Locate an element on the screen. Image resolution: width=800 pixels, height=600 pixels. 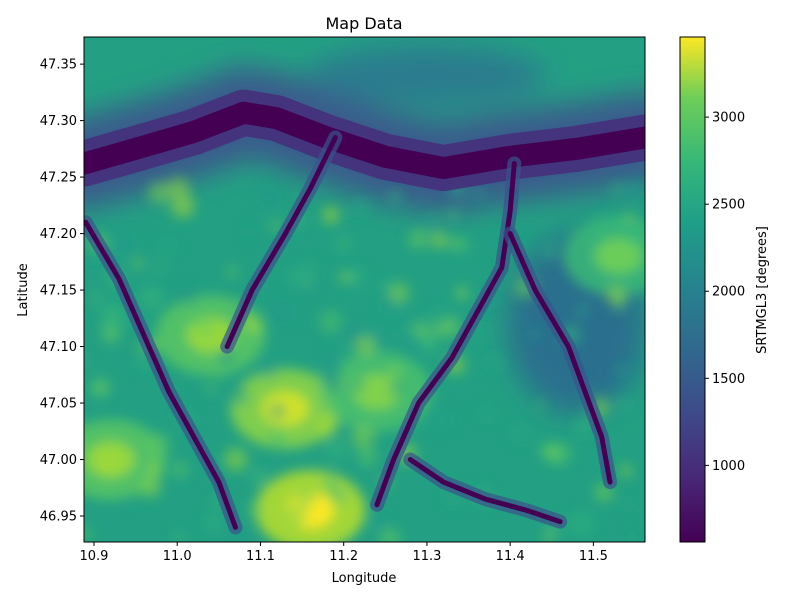
colorbar-tick-label: 3000 is located at coordinates (728, 118).